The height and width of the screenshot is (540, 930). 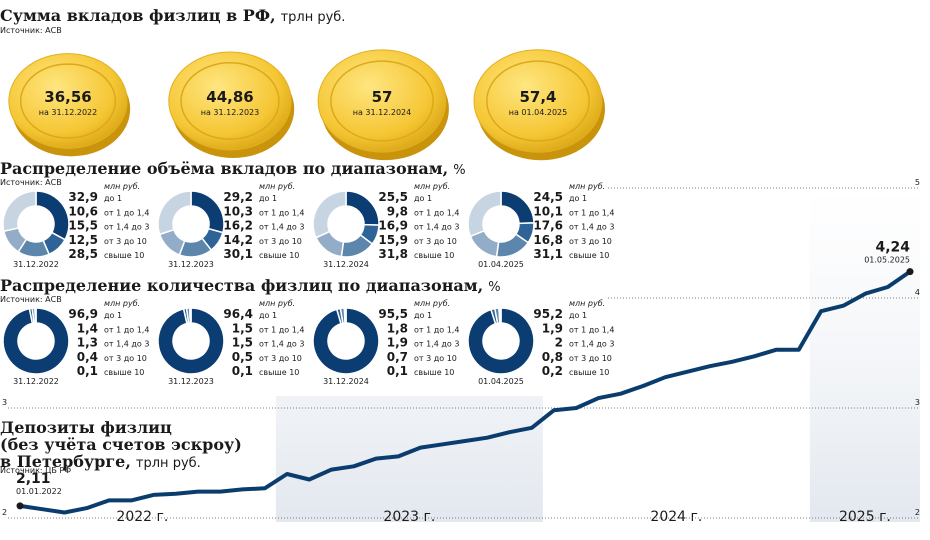 What do you see at coordinates (230, 112) in the screenshot?
I see `coin-date: на 31.12.2023` at bounding box center [230, 112].